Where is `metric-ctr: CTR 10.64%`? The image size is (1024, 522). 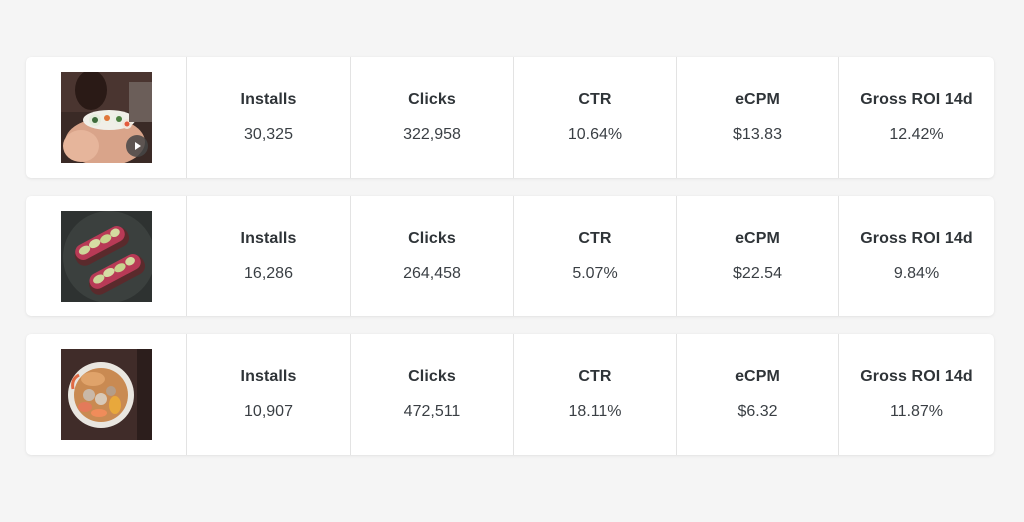 metric-ctr: CTR 10.64% is located at coordinates (595, 117).